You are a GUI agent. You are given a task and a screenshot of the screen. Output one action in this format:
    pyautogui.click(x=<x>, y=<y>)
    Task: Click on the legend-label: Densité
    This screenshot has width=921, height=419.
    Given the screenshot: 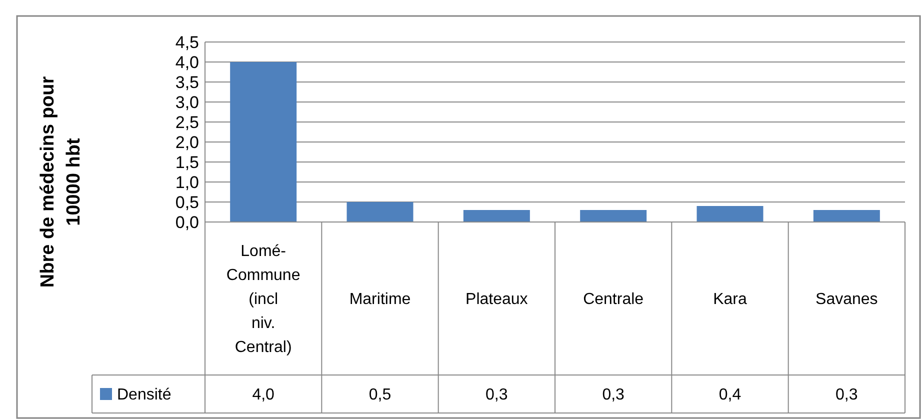 What is the action you would take?
    pyautogui.click(x=144, y=395)
    